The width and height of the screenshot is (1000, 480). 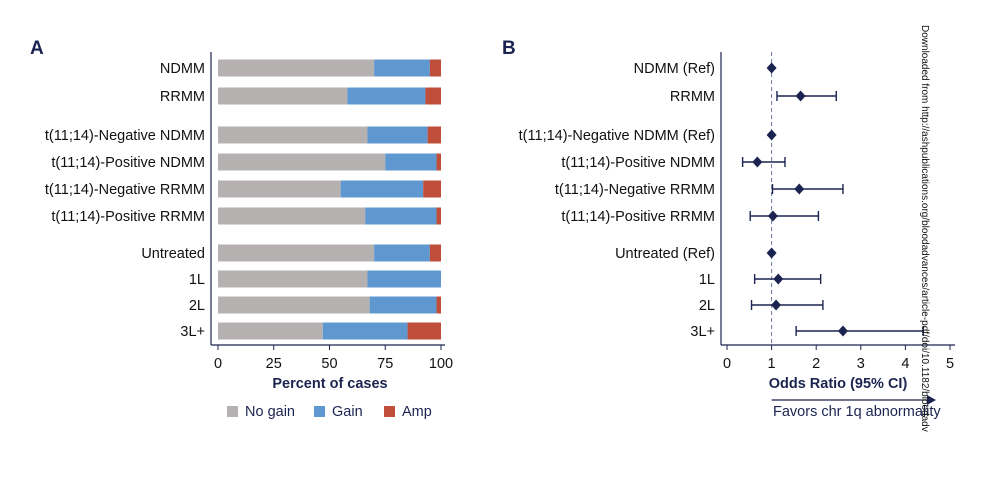 I want to click on category-label-untreated: Untreated, so click(x=173, y=254).